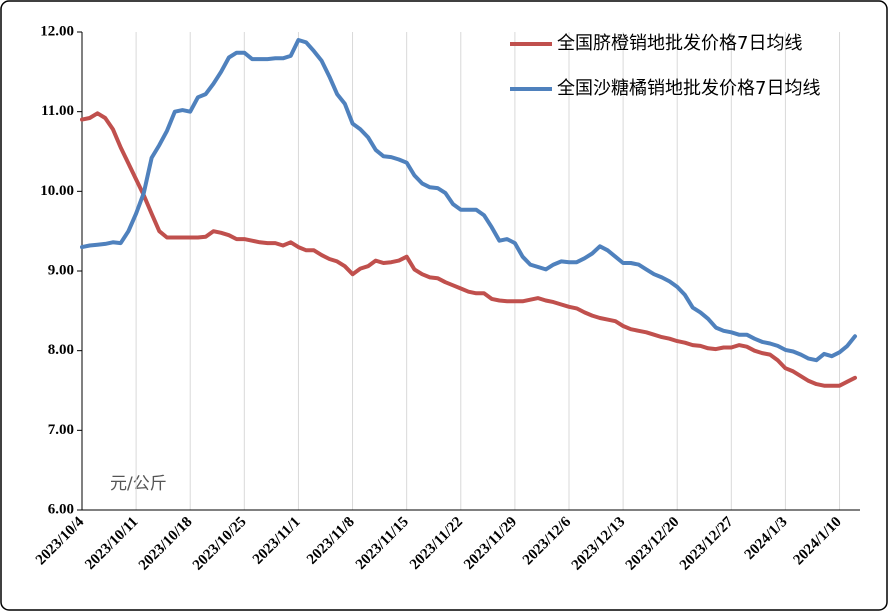 The width and height of the screenshot is (888, 611). Describe the element at coordinates (57, 31) in the screenshot. I see `y-tick-label: 12.00` at that location.